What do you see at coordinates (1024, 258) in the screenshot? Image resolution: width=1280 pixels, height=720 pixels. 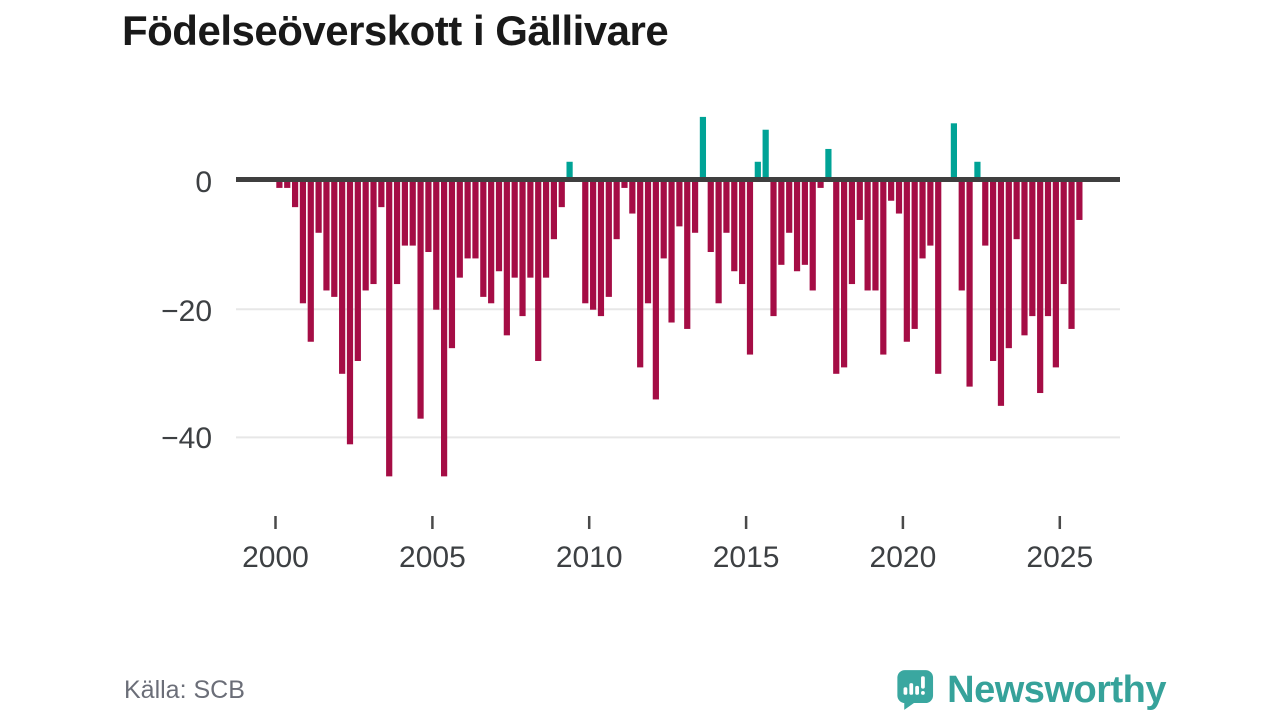 I see `bar-2023-q4` at bounding box center [1024, 258].